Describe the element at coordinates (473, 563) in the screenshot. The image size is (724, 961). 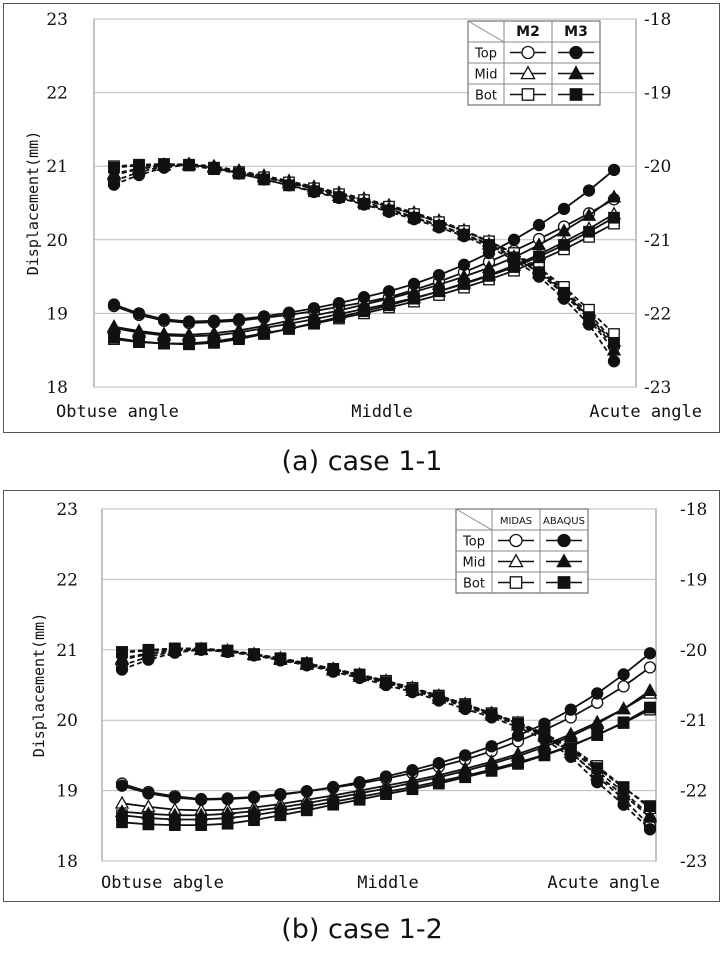
I see `chart-b-legend-row-1: Mid` at that location.